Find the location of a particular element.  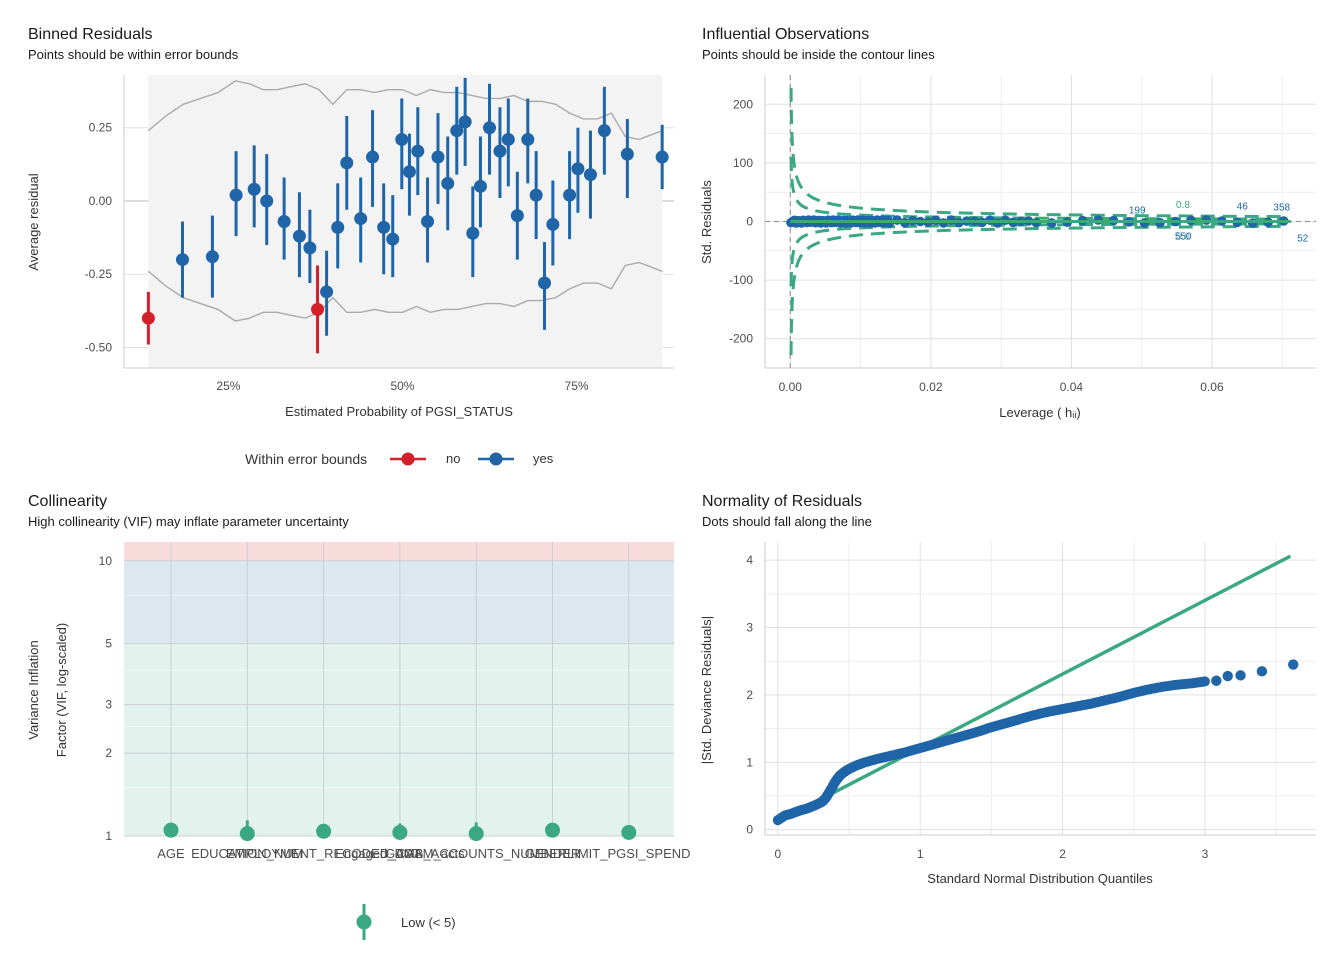

binned-x-axis-label: Estimated Probability of PGSI_STATUS is located at coordinates (399, 411).